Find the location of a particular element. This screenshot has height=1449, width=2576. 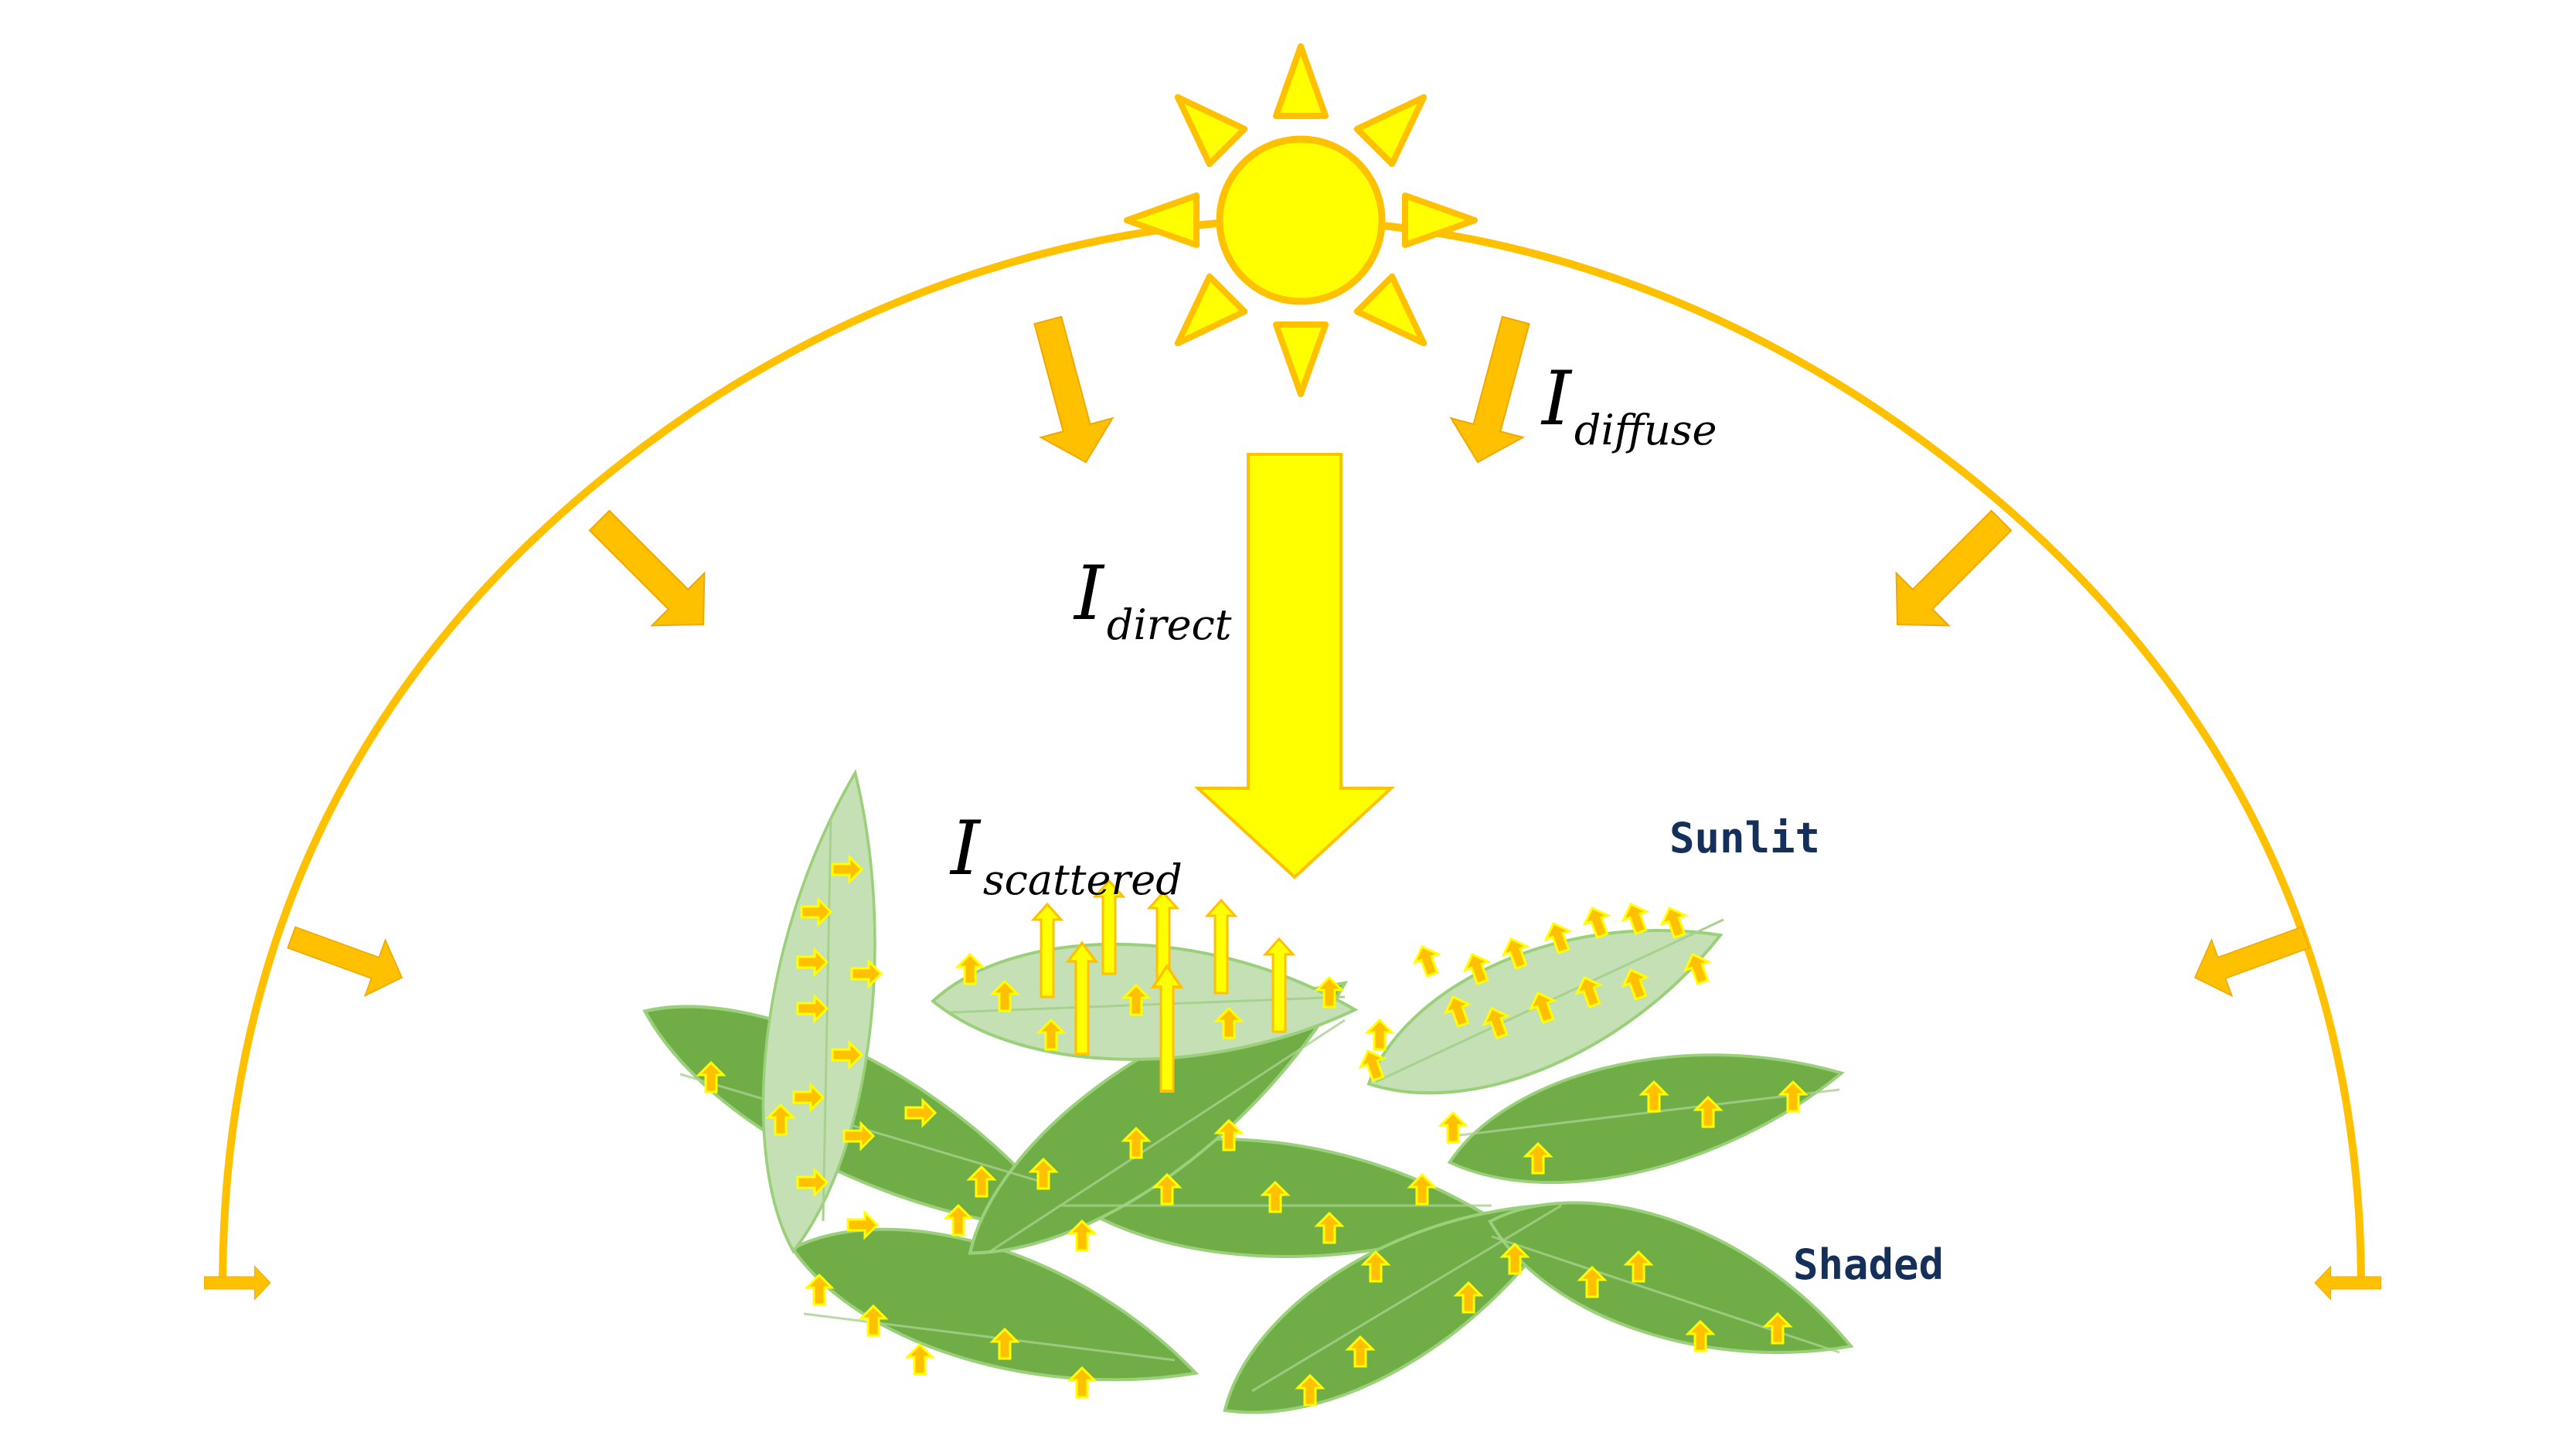

diffuse-label-main: I is located at coordinates (1556, 399).